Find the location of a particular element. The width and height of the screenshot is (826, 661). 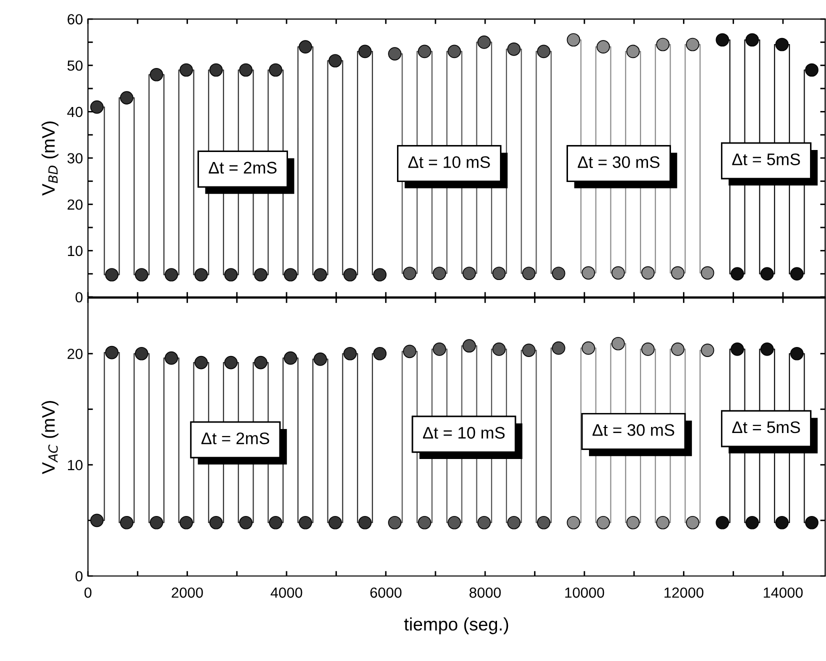

y-axis-title: V$_{BD}$ (mV) is located at coordinates (50, 159).